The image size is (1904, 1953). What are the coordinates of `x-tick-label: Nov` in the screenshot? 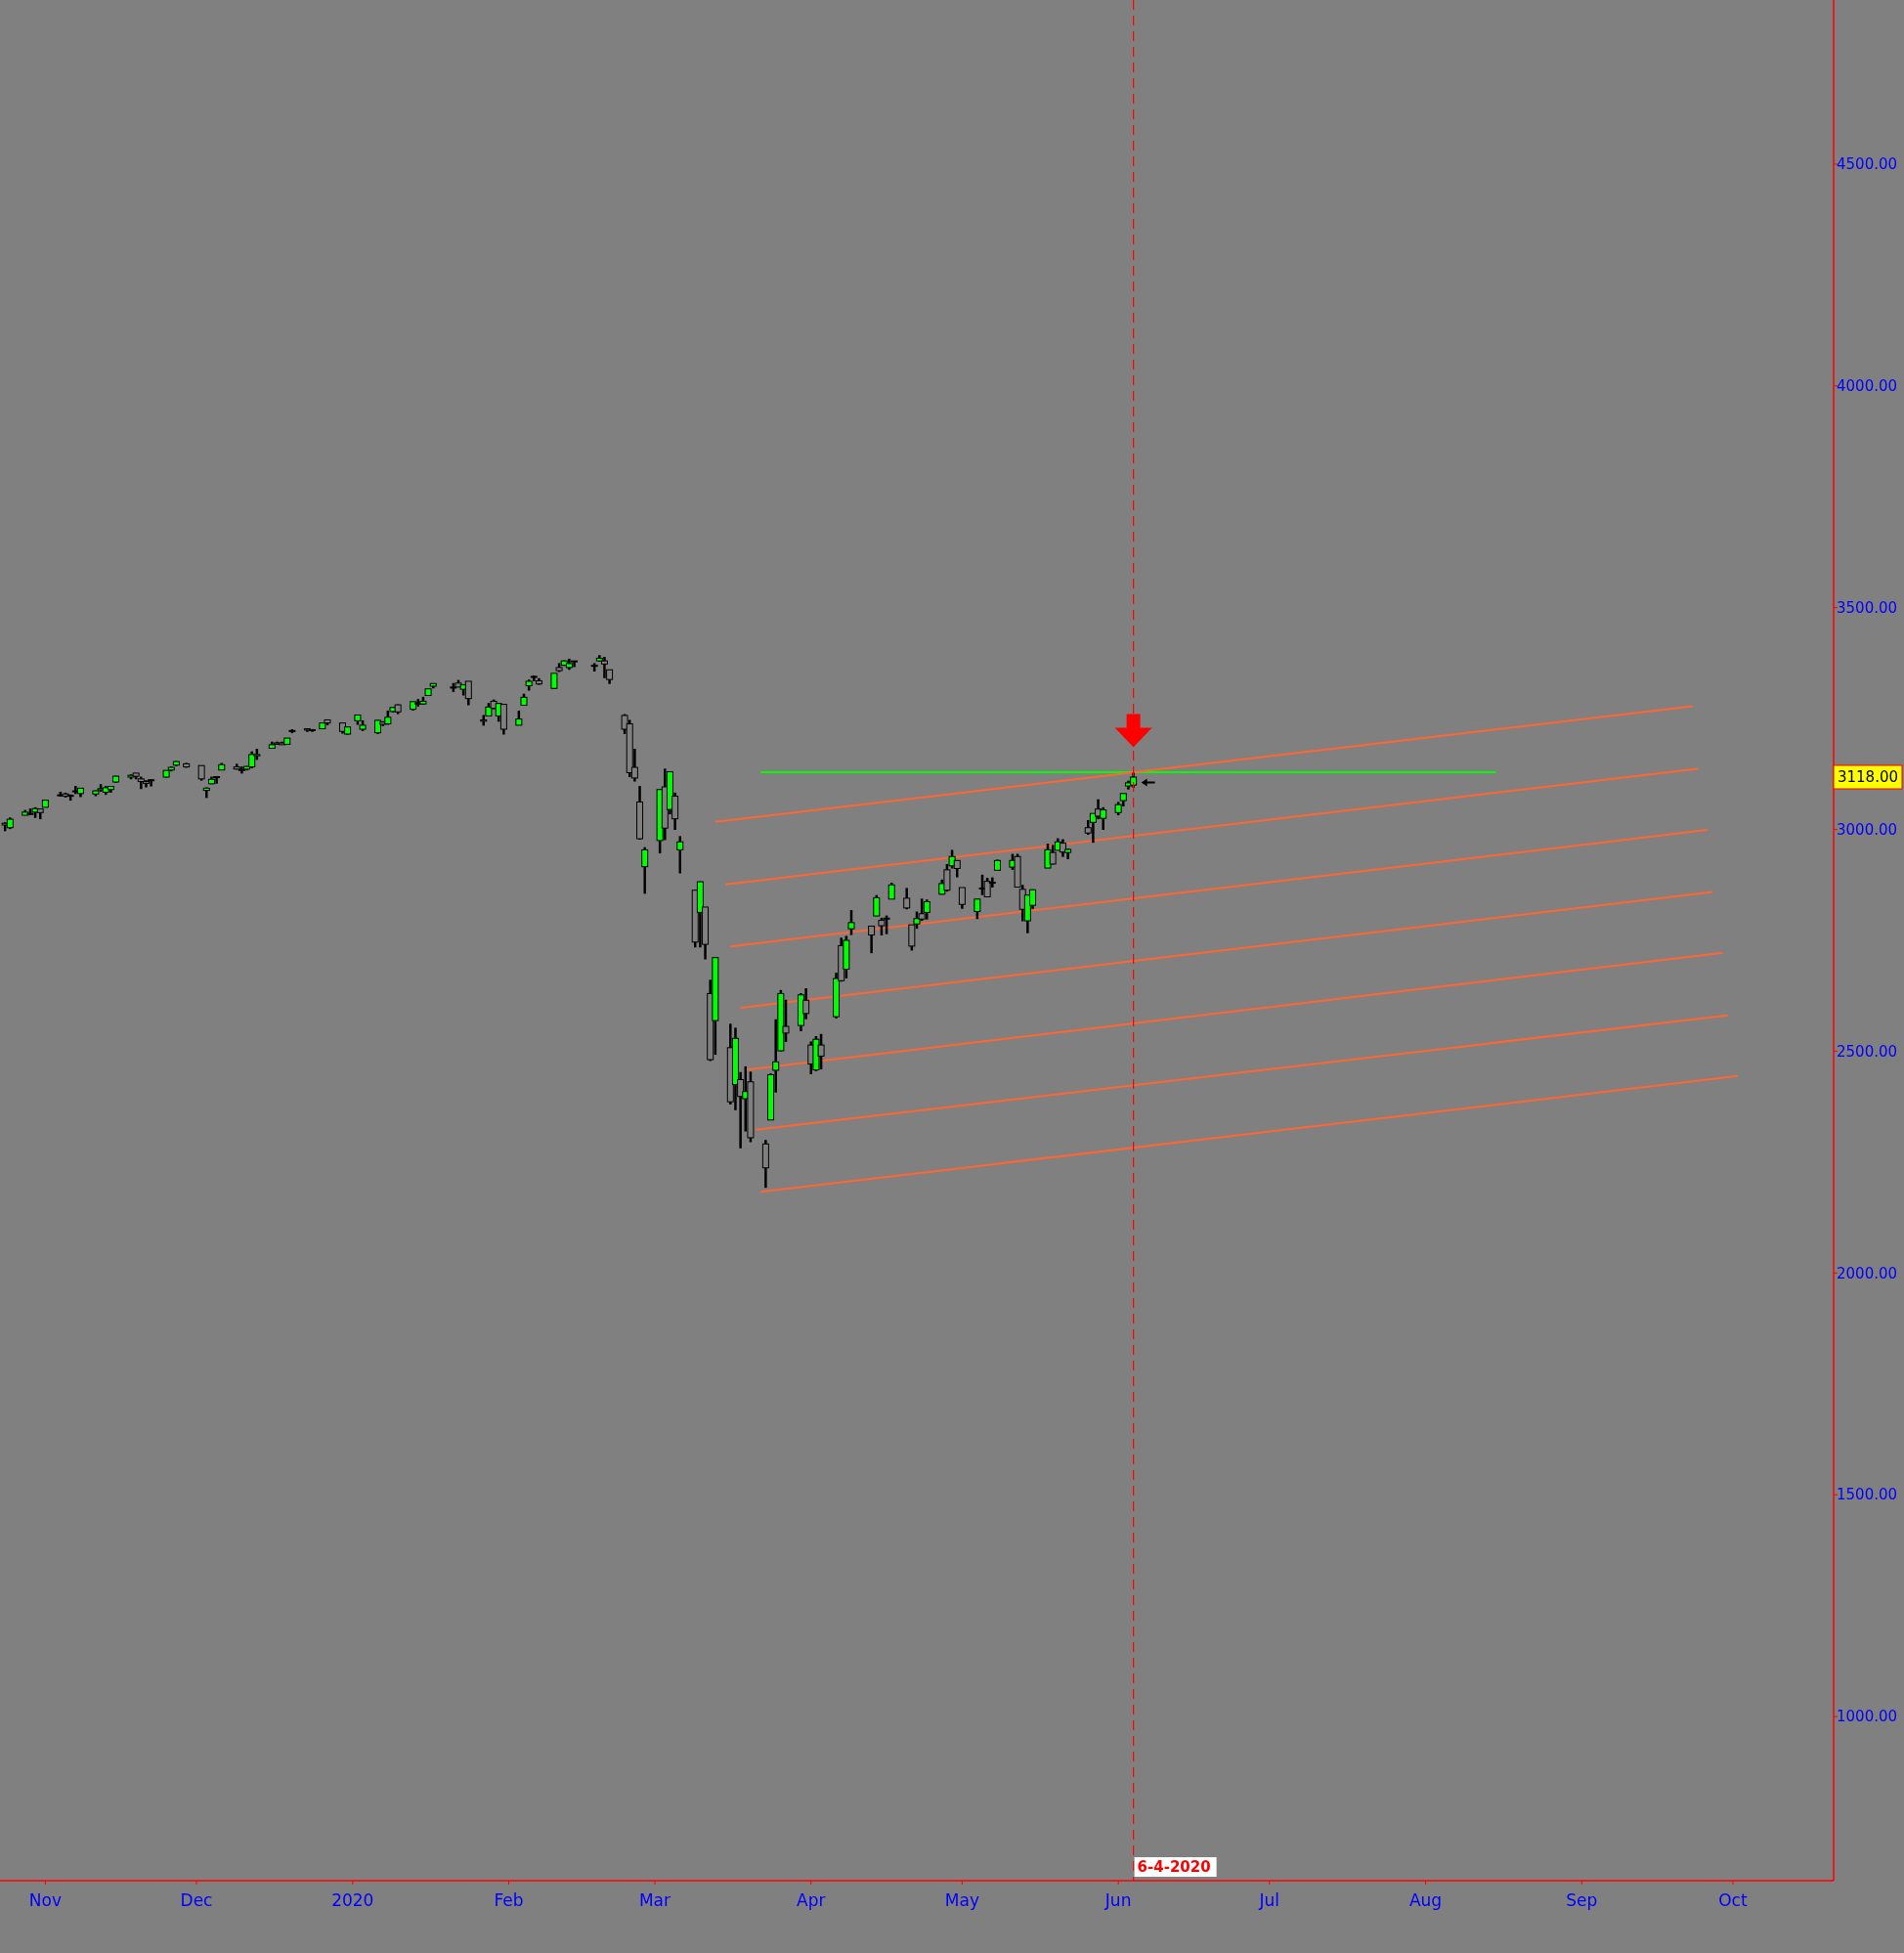 It's located at (45, 1900).